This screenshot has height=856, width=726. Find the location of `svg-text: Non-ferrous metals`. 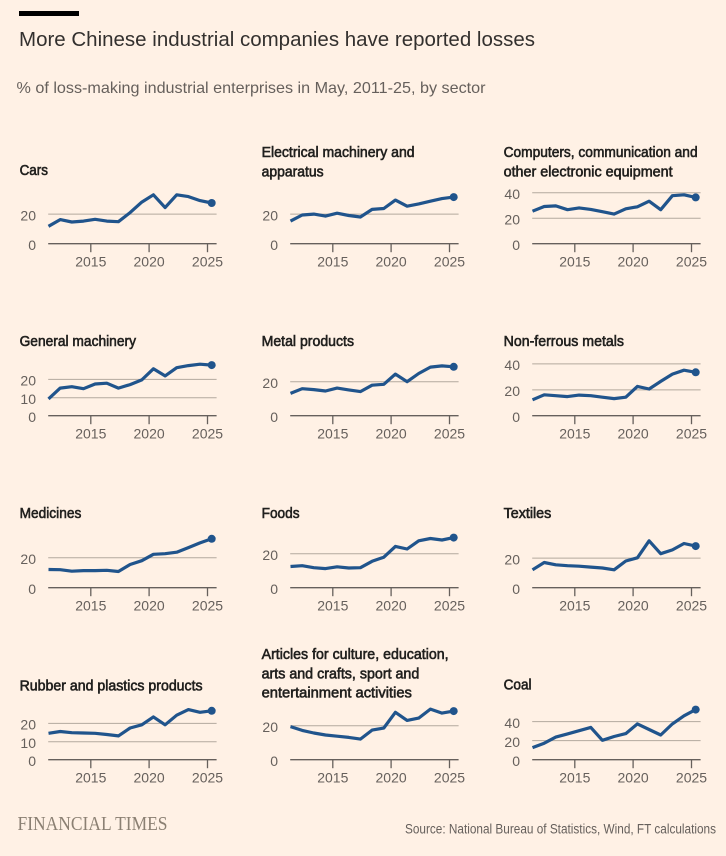

svg-text: Non-ferrous metals is located at coordinates (564, 341).